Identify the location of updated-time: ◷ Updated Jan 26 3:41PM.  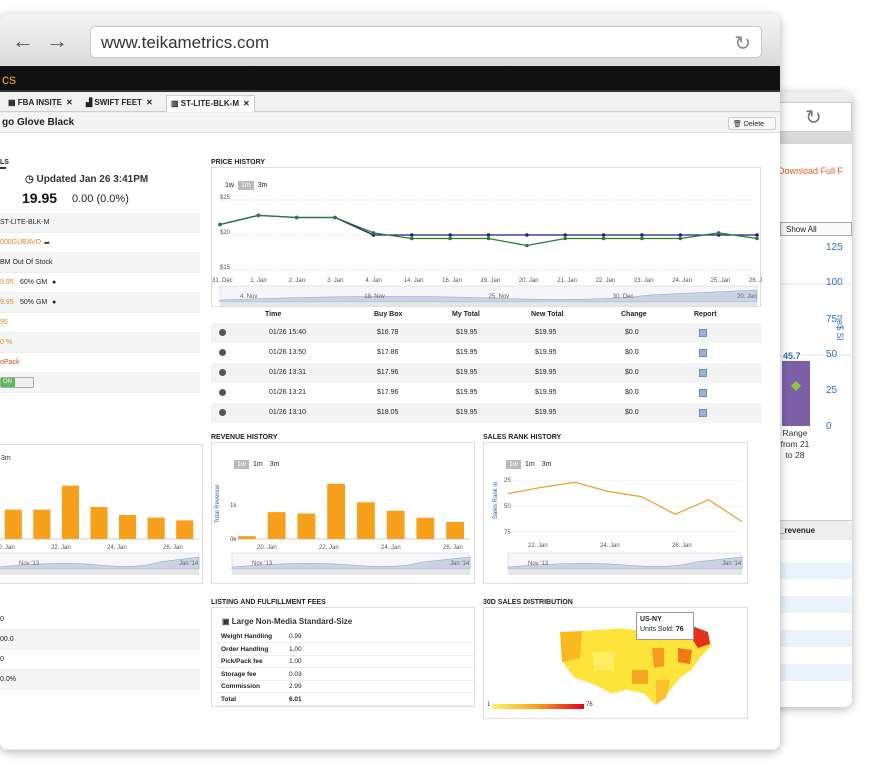
(86, 179).